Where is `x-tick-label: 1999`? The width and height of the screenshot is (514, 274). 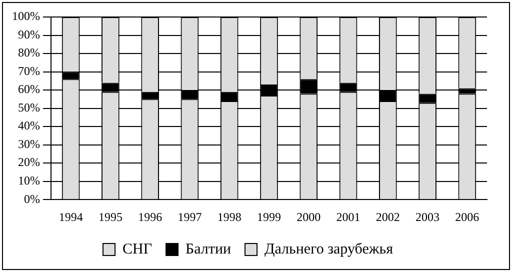 x-tick-label: 1999 is located at coordinates (269, 217).